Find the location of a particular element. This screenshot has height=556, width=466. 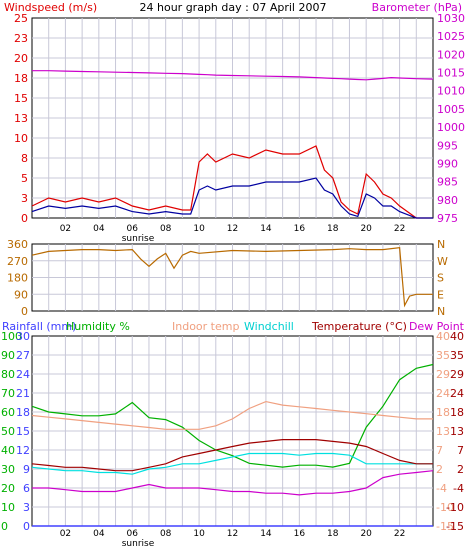

humidity-tick-label: 50 is located at coordinates (8, 431).